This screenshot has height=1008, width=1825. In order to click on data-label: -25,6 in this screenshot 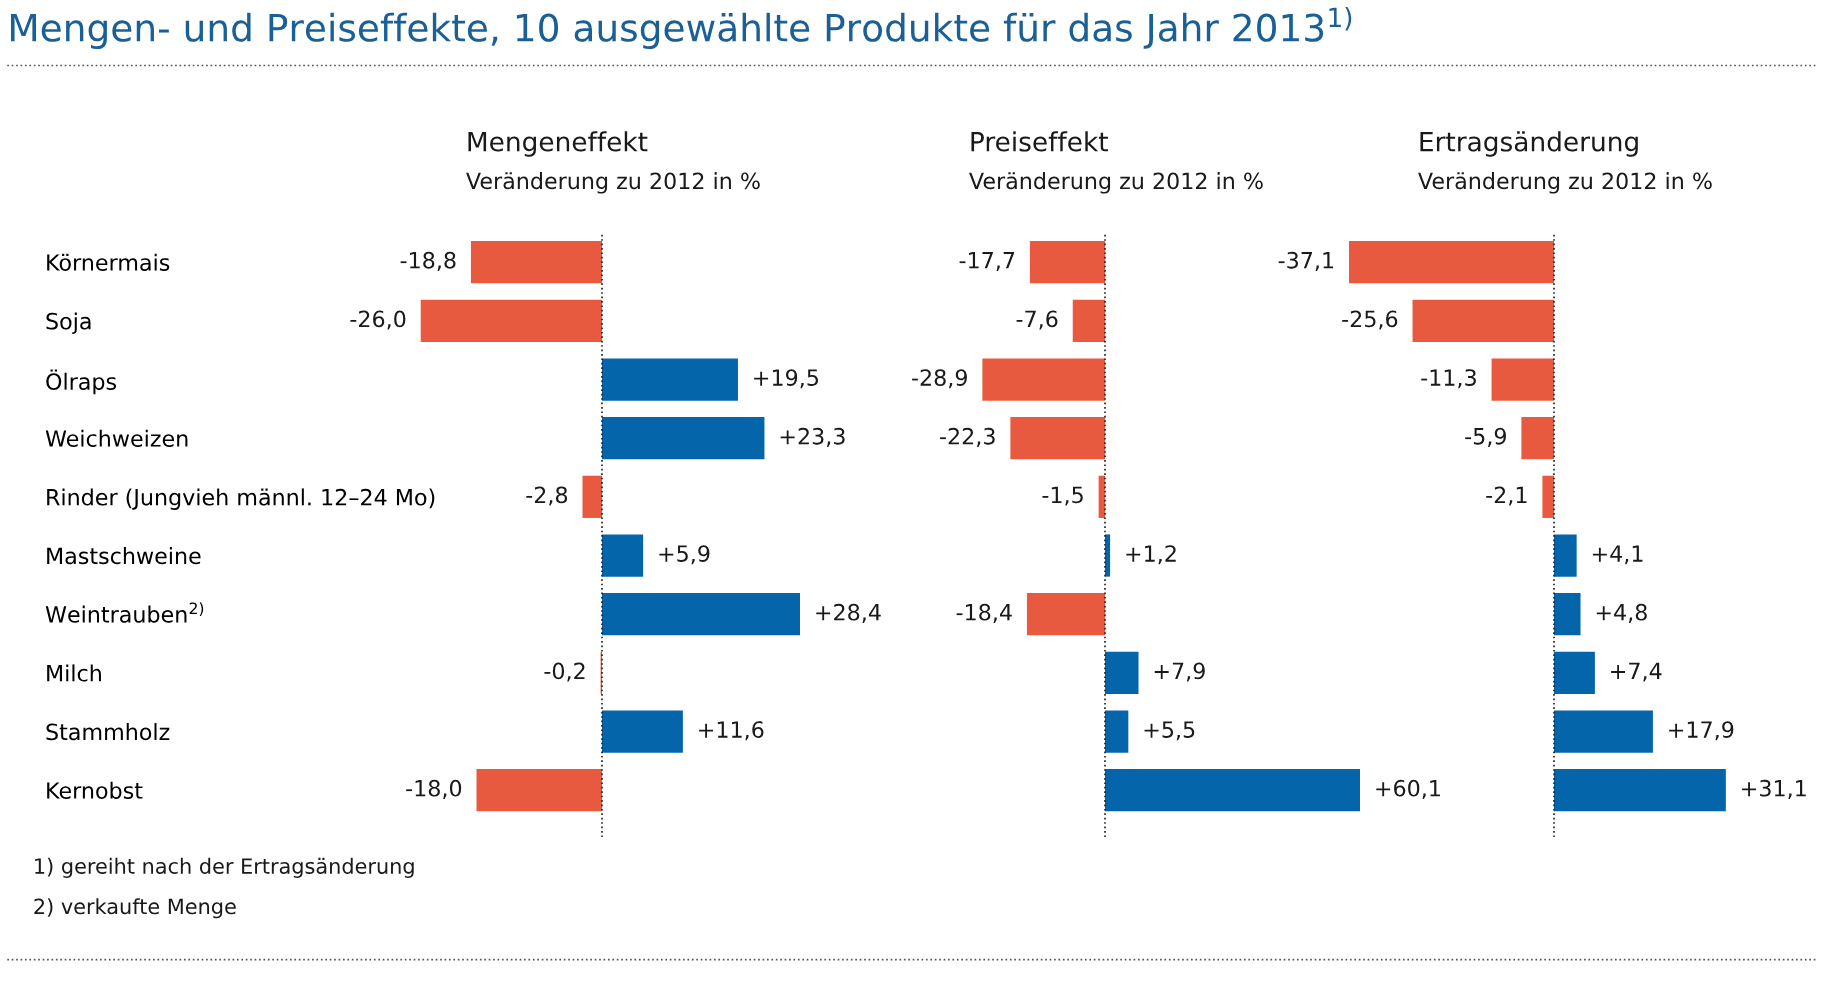, I will do `click(1370, 320)`.